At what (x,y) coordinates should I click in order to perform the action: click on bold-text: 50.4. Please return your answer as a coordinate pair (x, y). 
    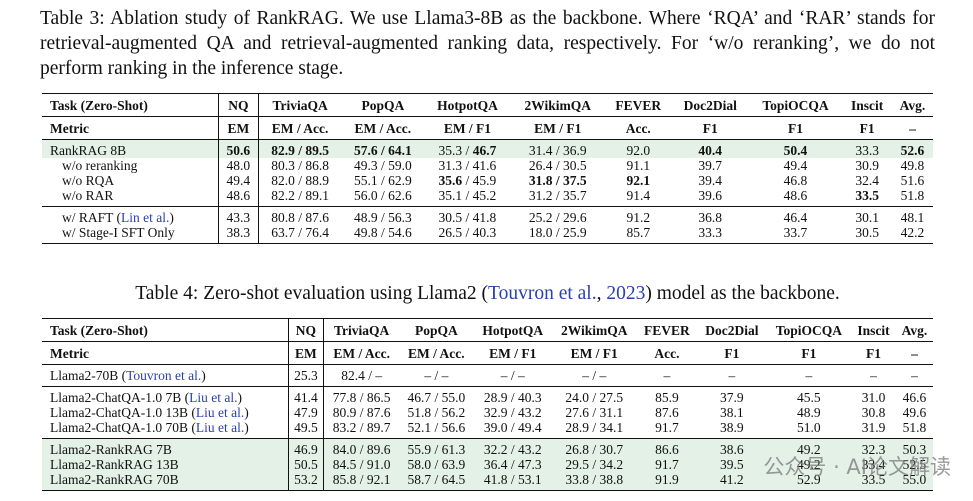
    Looking at the image, I should click on (795, 150).